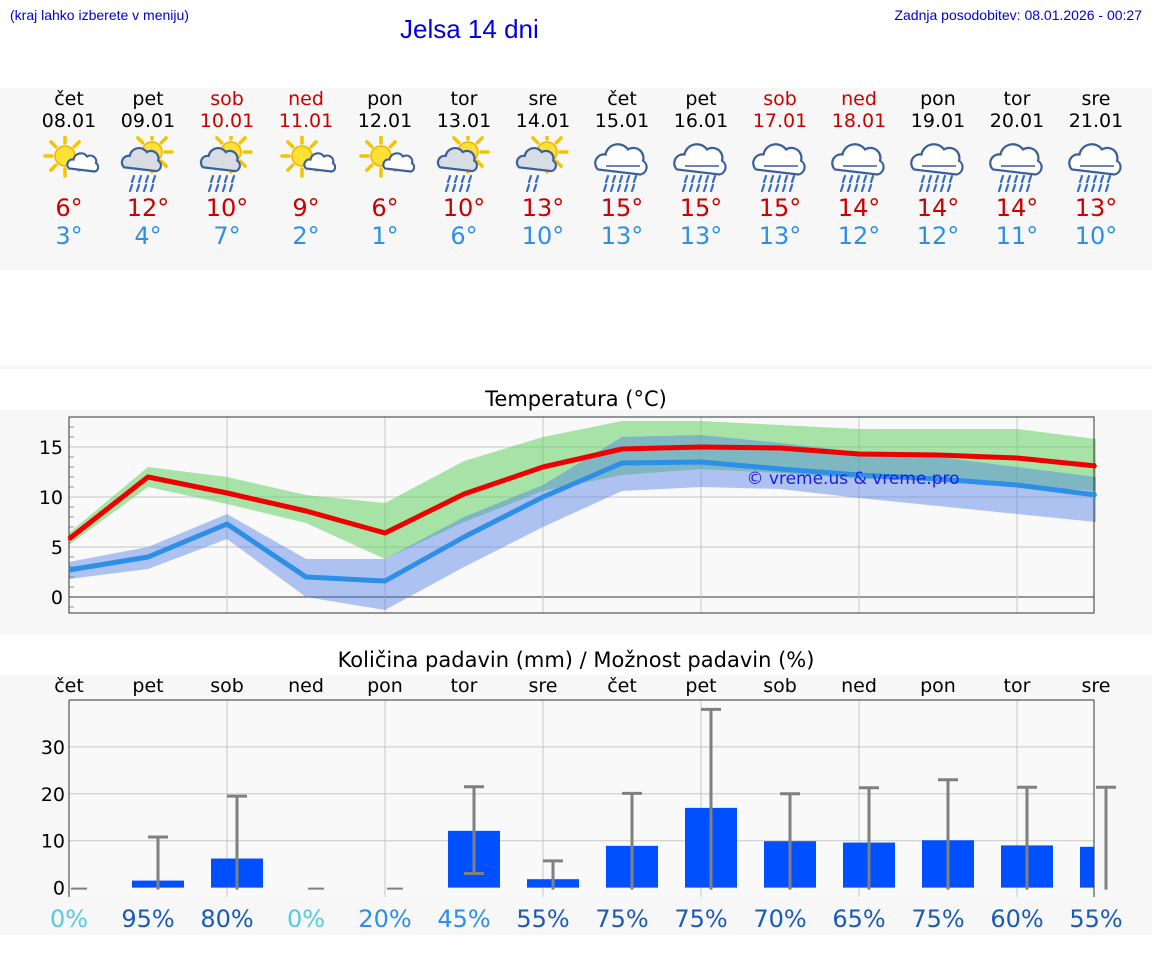 The image size is (1152, 975). Describe the element at coordinates (227, 121) in the screenshot. I see `day-date: 10.01` at that location.